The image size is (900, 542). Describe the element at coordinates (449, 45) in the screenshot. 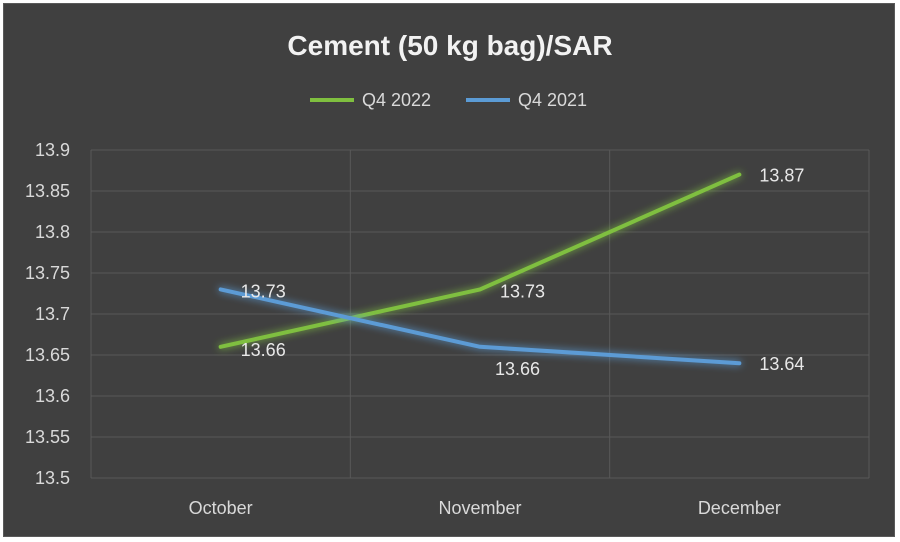

I see `chart-title: Cement (50 kg bag)/SAR` at that location.